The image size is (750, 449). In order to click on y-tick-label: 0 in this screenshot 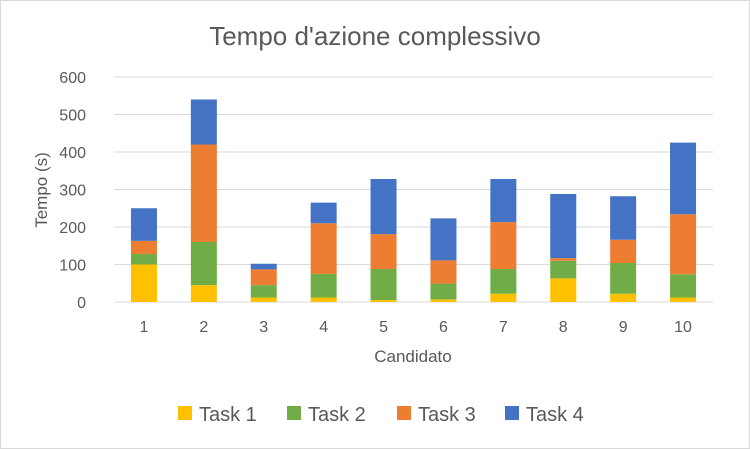, I will do `click(81, 303)`.